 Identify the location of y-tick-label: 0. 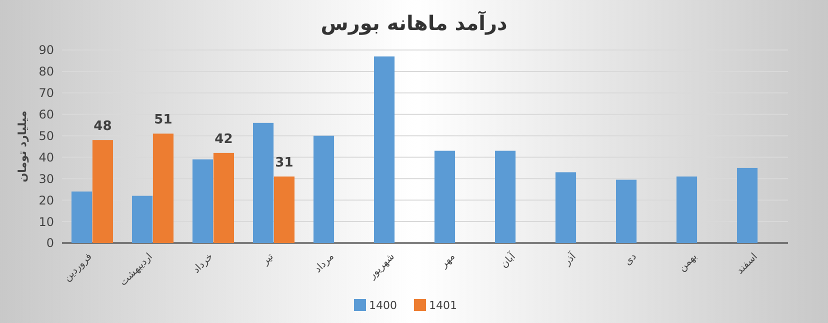
(50, 243).